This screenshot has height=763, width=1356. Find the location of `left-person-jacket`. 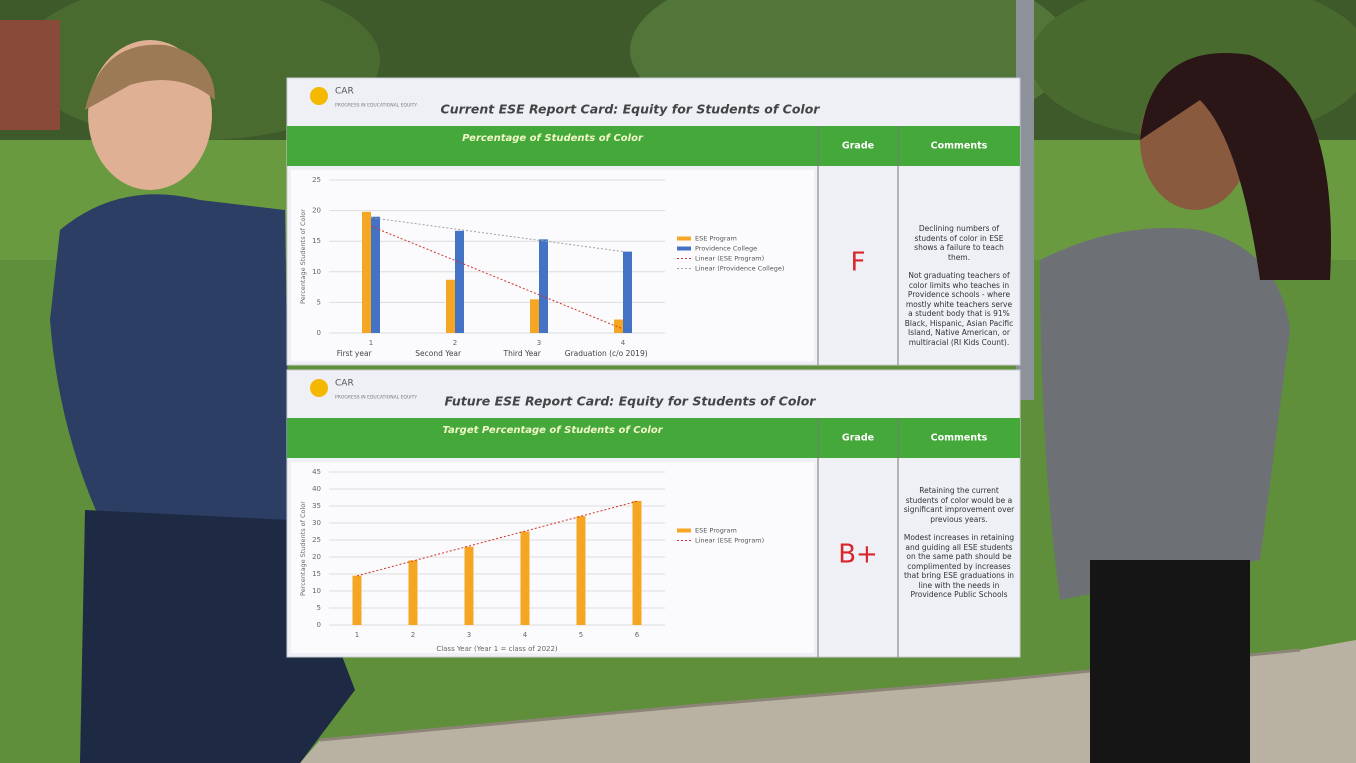

left-person-jacket is located at coordinates (170, 377).